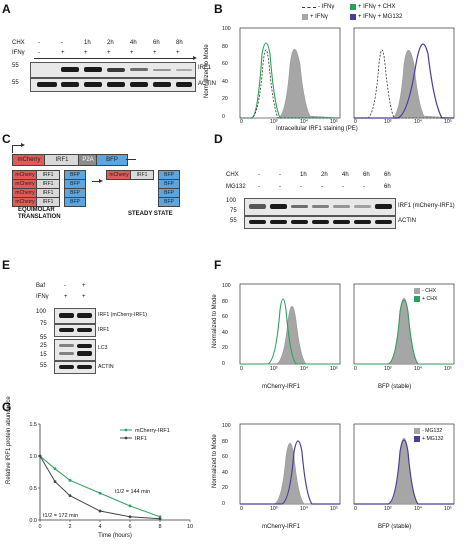 This screenshot has width=474, height=548. What do you see at coordinates (33, 521) in the screenshot?
I see `g-y-tick-label: 0.0` at bounding box center [33, 521].